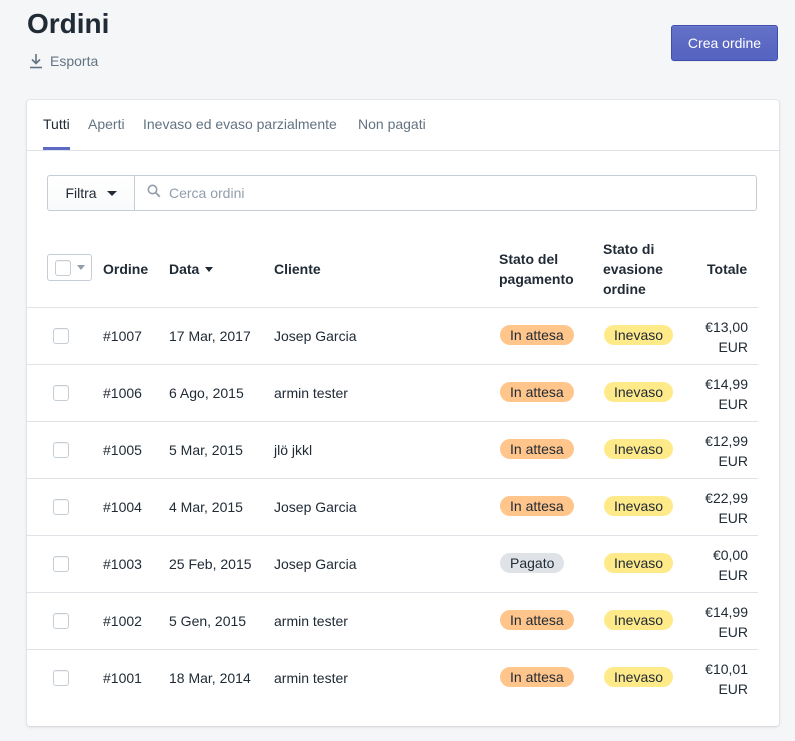 This screenshot has height=741, width=795. Describe the element at coordinates (81, 267) in the screenshot. I see `chevron-down-icon` at that location.